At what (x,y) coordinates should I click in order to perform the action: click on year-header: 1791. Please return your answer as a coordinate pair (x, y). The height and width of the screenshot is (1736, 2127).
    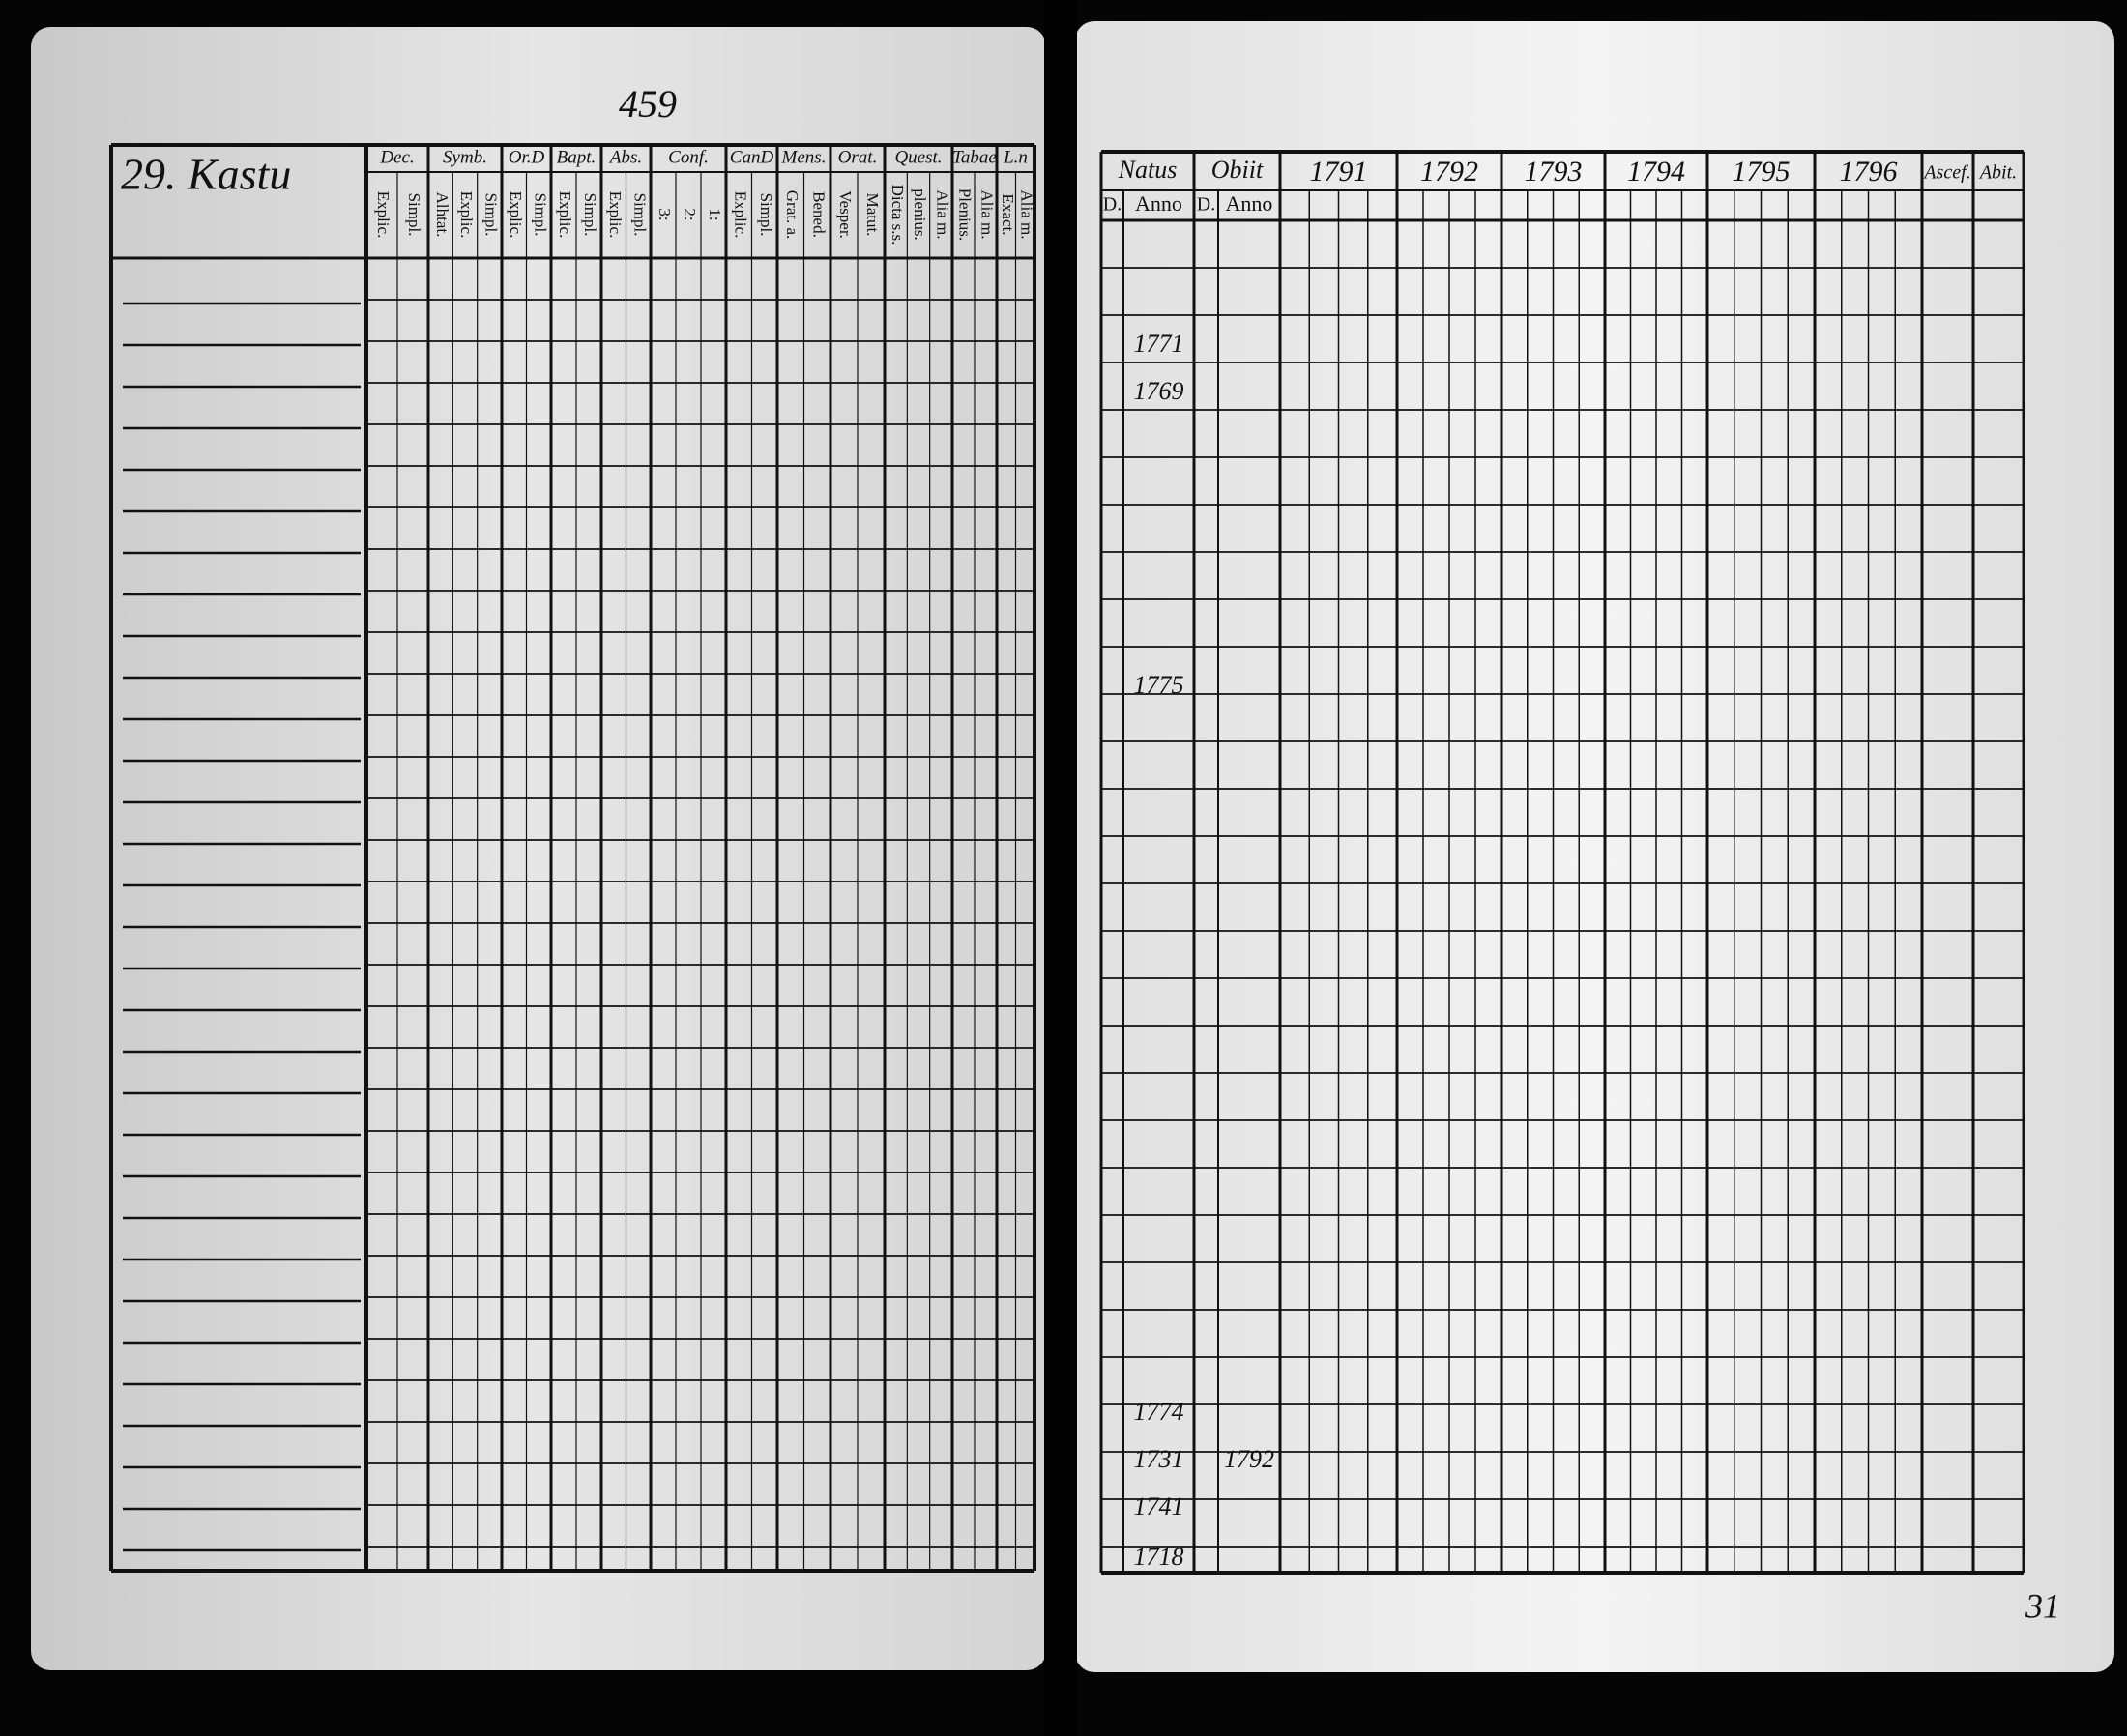
    Looking at the image, I should click on (1339, 172).